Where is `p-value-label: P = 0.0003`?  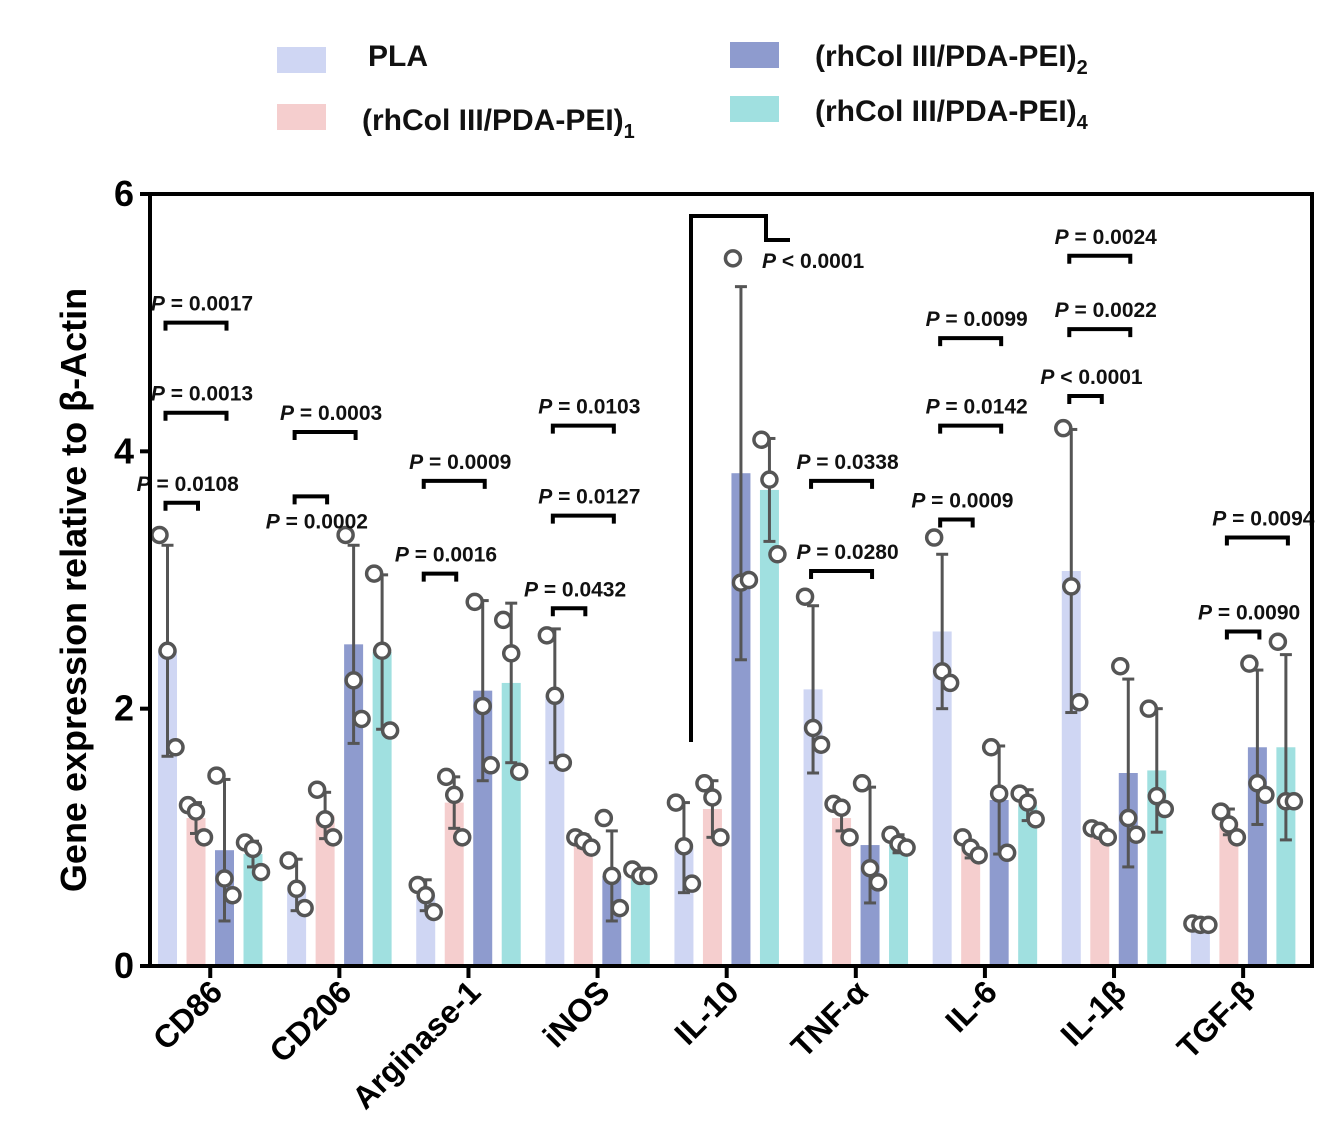
p-value-label: P = 0.0003 is located at coordinates (331, 413).